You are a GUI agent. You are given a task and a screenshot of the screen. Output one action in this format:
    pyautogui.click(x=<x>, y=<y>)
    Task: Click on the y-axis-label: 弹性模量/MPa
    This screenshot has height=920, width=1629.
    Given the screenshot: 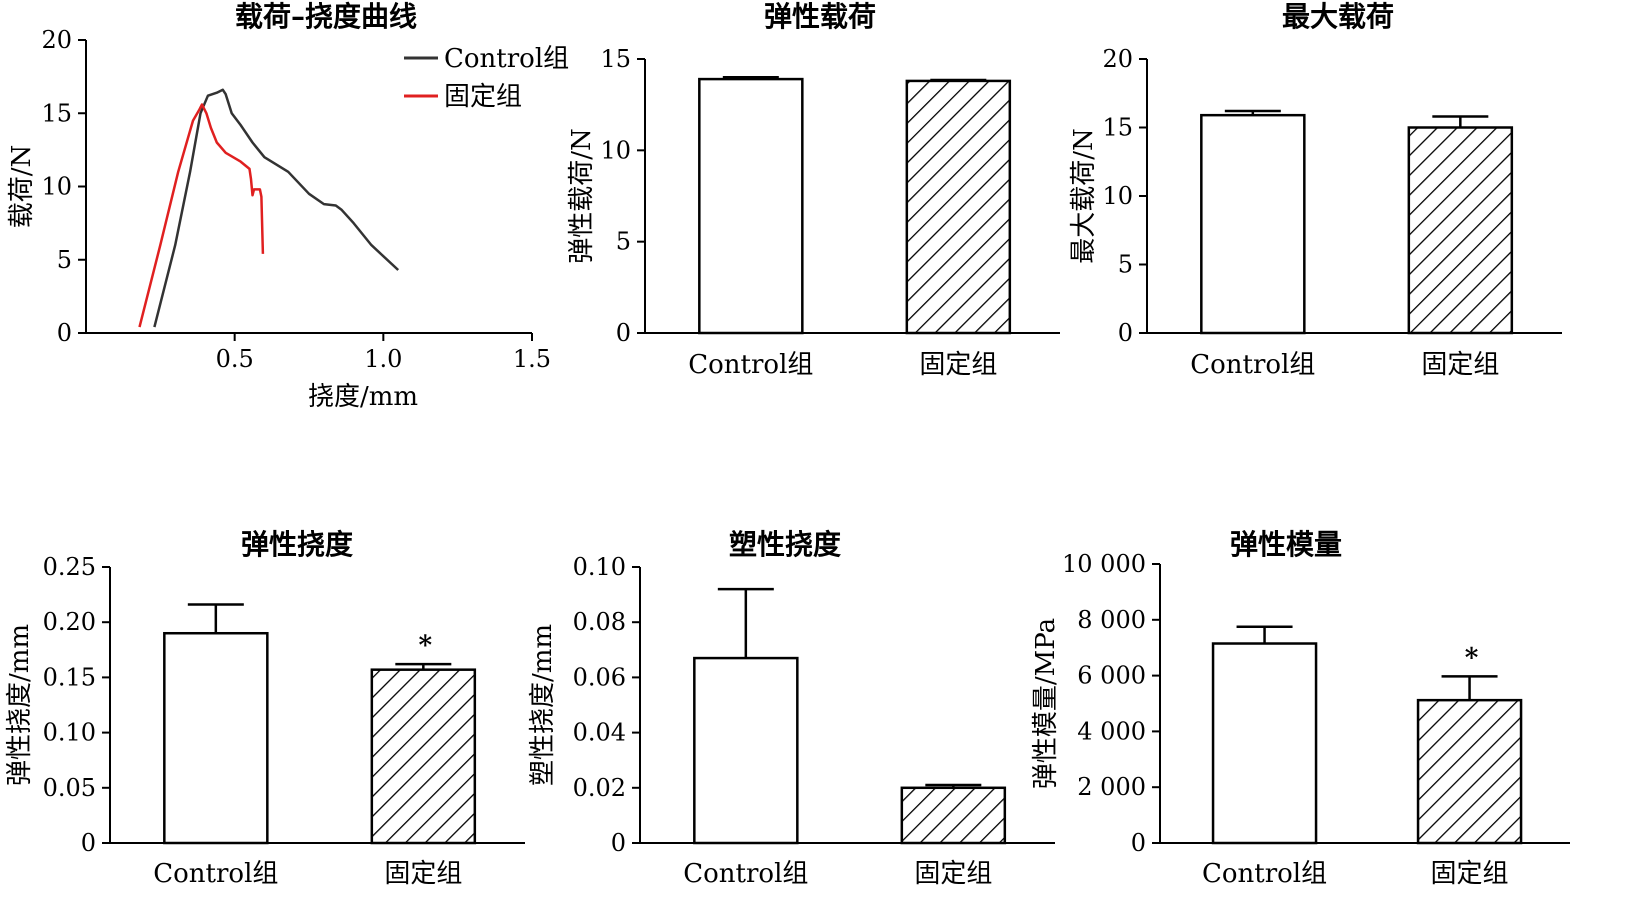 What is the action you would take?
    pyautogui.click(x=1046, y=703)
    